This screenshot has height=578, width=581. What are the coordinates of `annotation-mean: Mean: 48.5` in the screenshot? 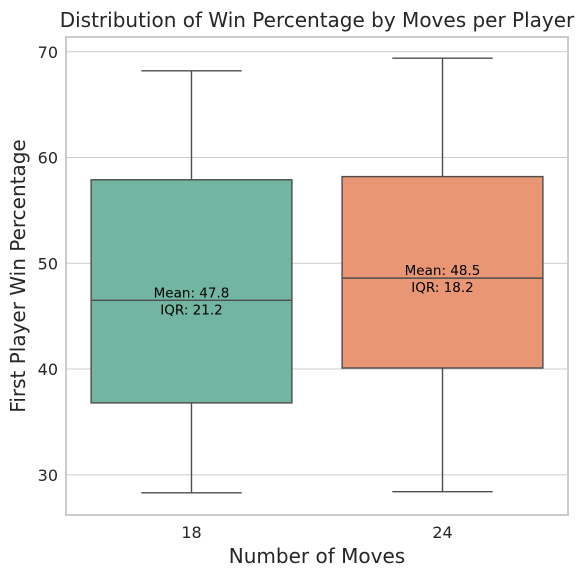 It's located at (443, 271).